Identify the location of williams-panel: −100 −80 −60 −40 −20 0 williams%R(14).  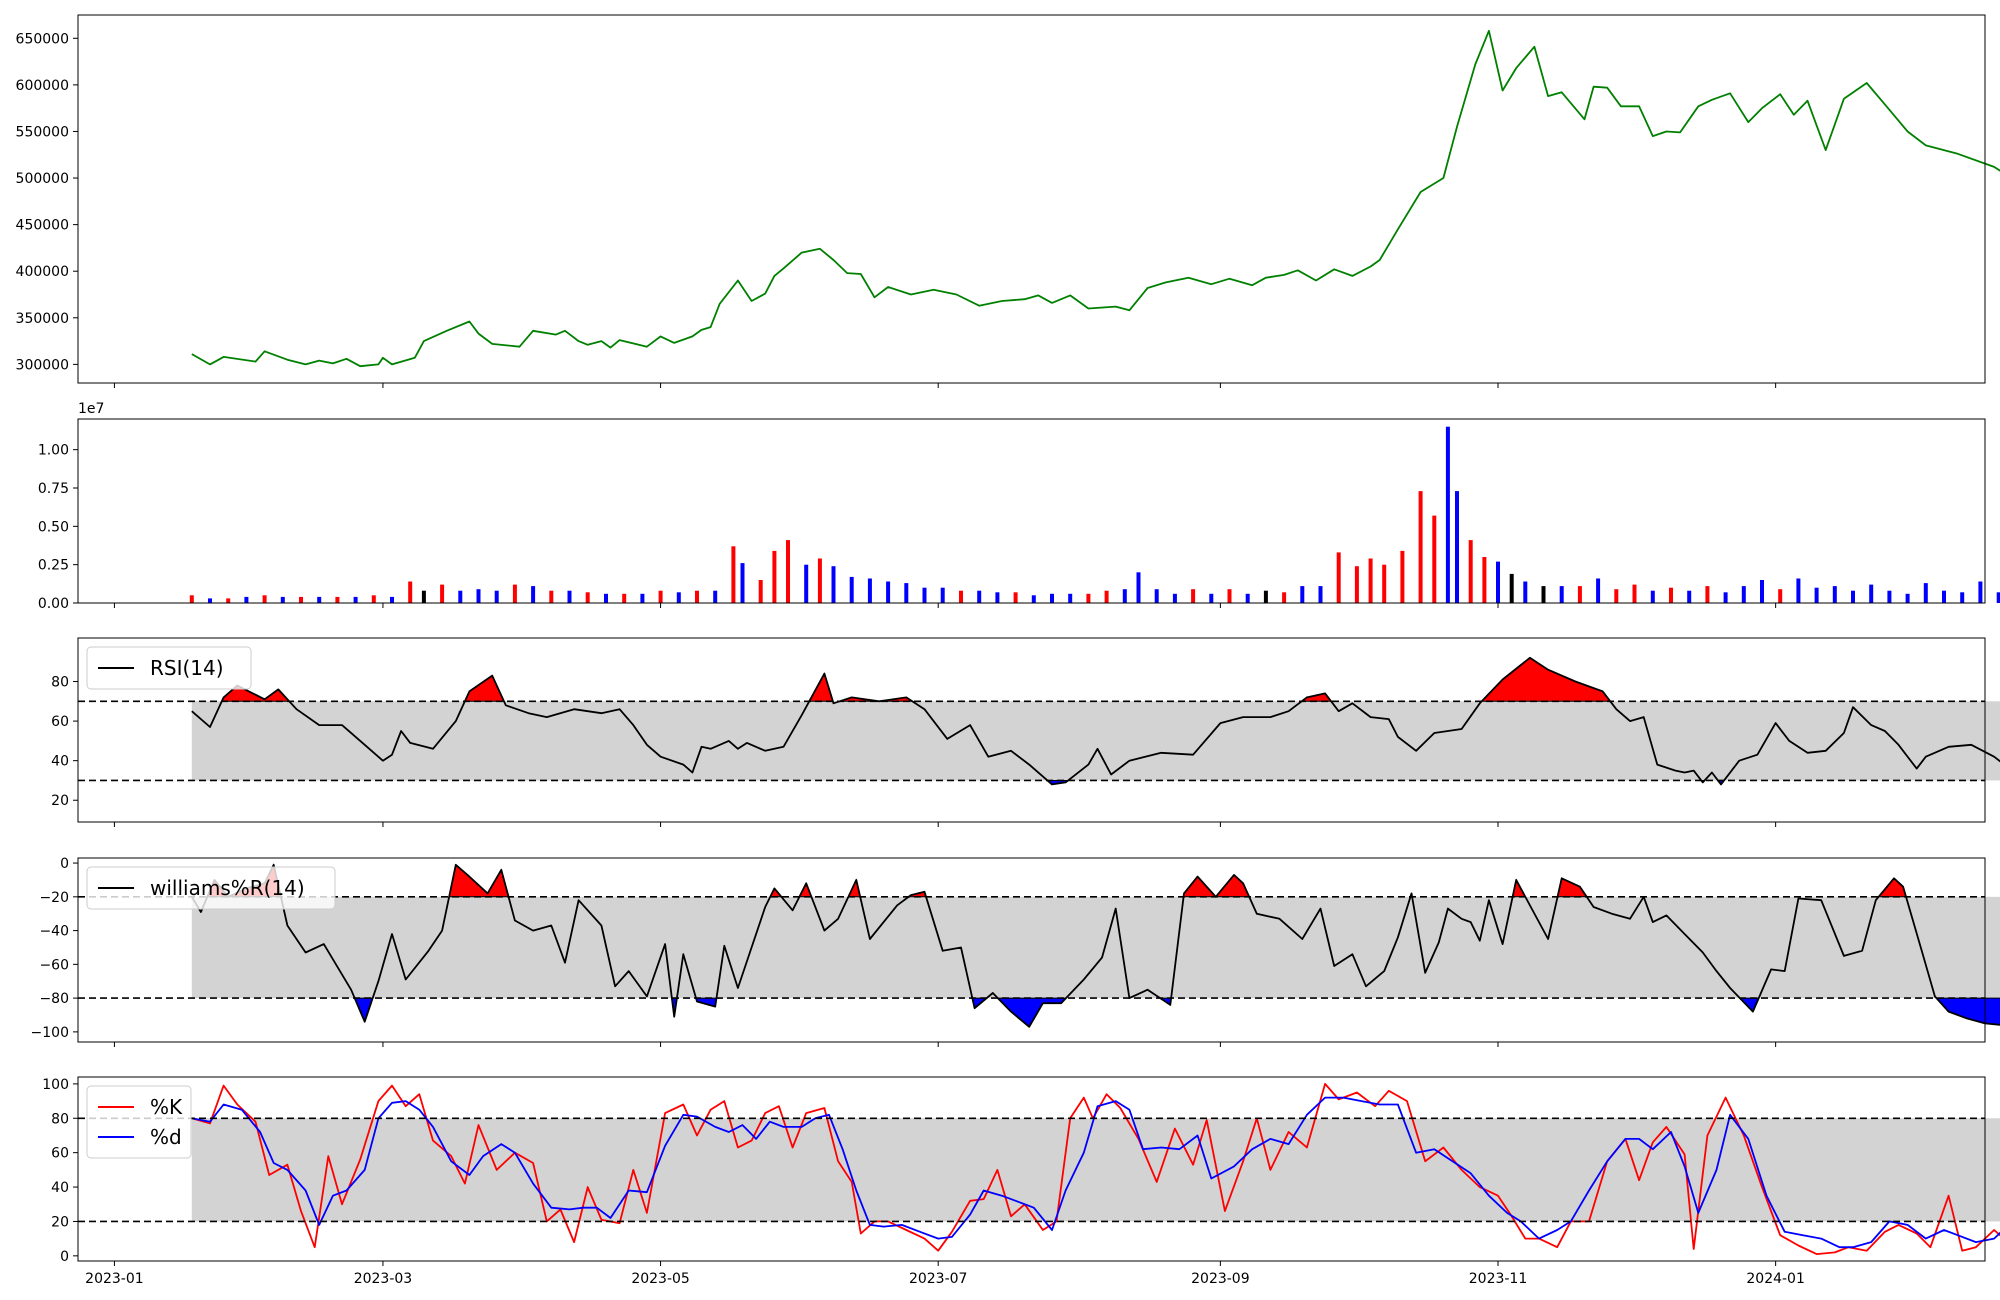
(1015, 951).